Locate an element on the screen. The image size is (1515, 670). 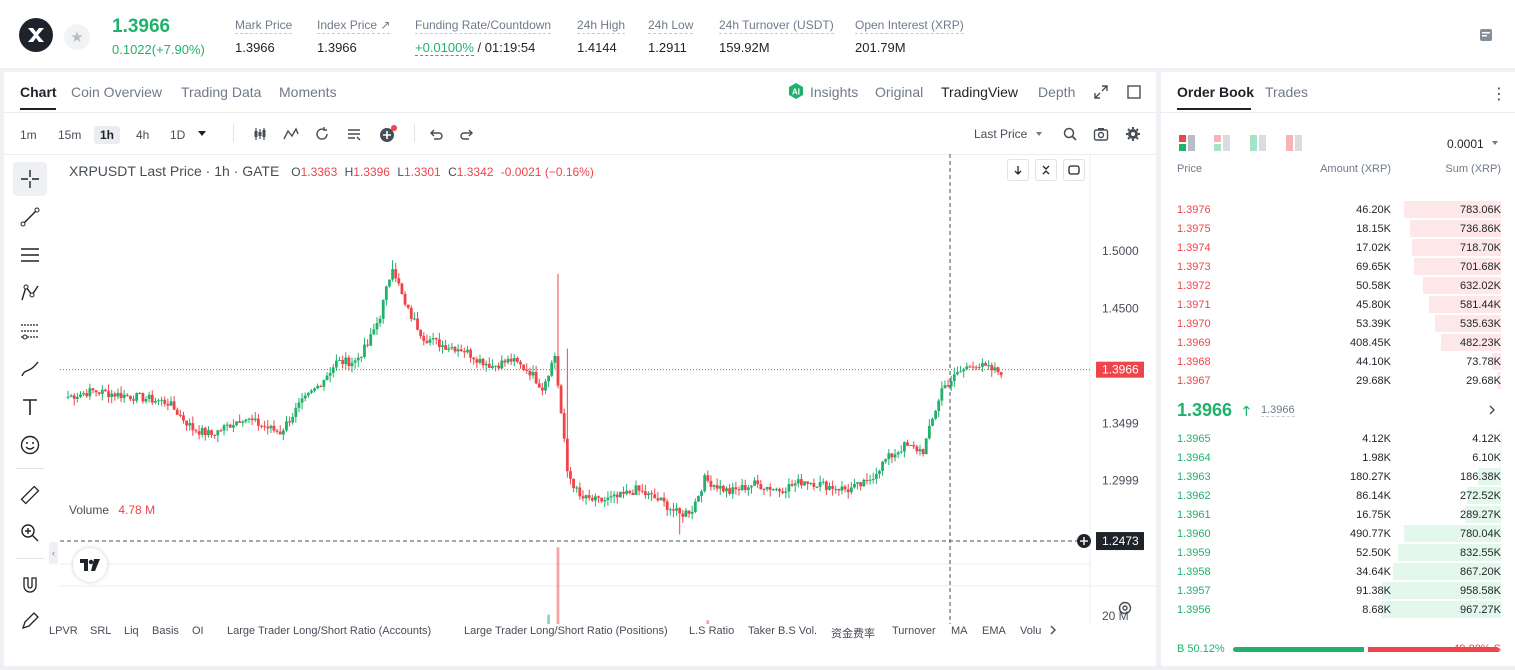
search-icon is located at coordinates (1070, 134).